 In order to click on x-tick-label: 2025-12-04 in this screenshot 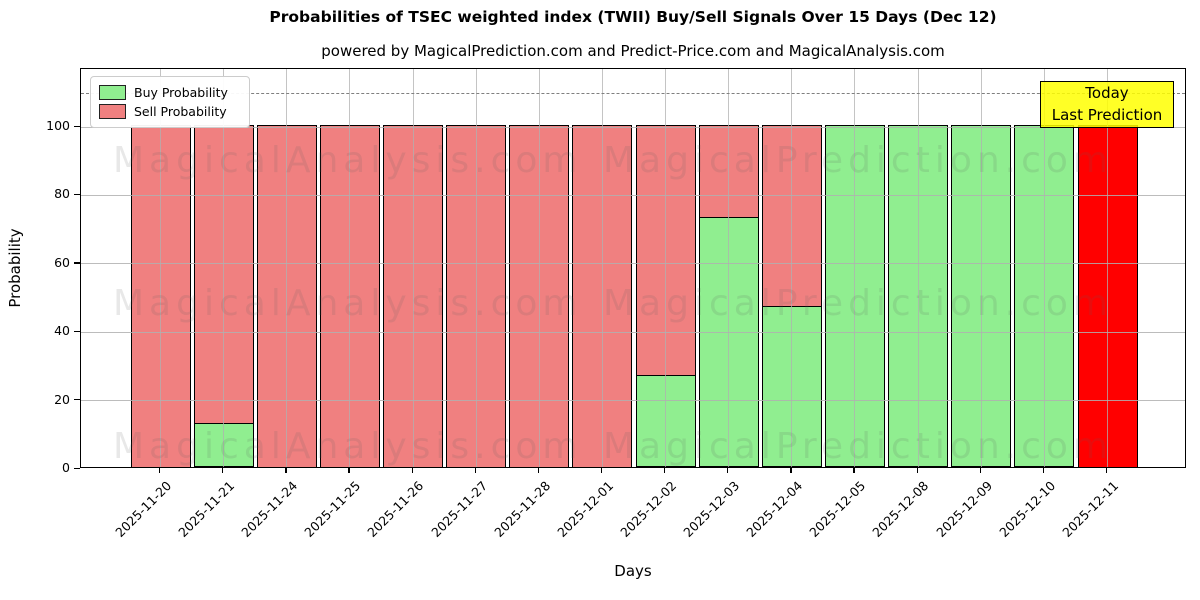, I will do `click(774, 509)`.